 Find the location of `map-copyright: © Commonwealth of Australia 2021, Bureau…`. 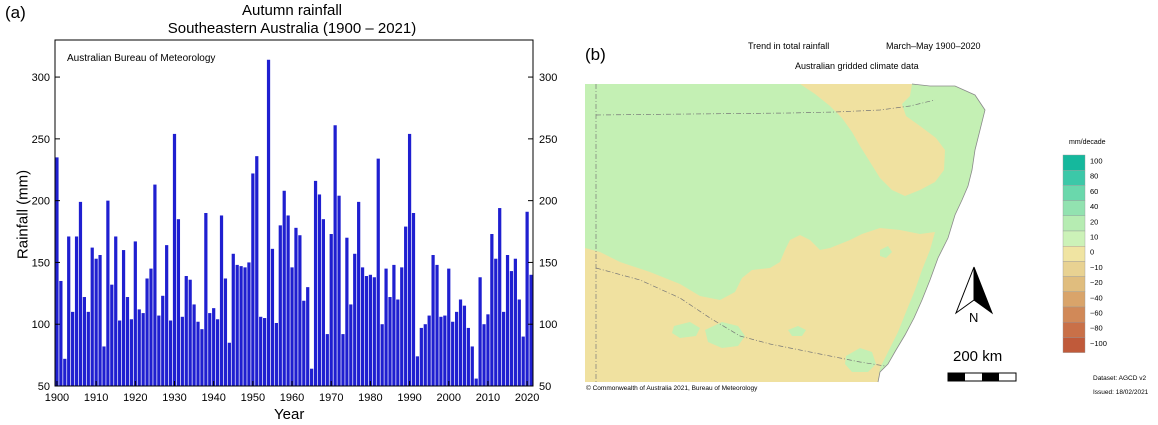

map-copyright: © Commonwealth of Australia 2021, Bureau… is located at coordinates (672, 388).